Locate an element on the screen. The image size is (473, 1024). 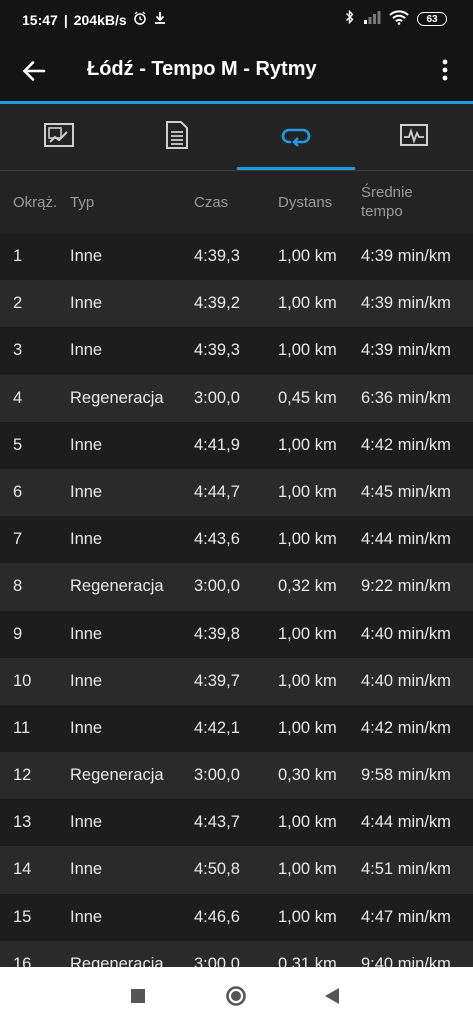
table-row: 8 Regeneracja 3:00,0 0,32 km 9:22 min/km is located at coordinates (236, 587).